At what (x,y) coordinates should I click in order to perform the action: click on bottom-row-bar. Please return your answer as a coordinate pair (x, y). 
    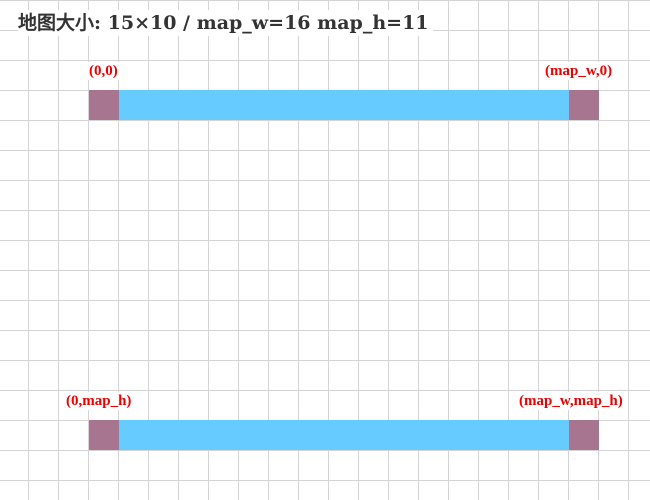
    Looking at the image, I should click on (344, 435).